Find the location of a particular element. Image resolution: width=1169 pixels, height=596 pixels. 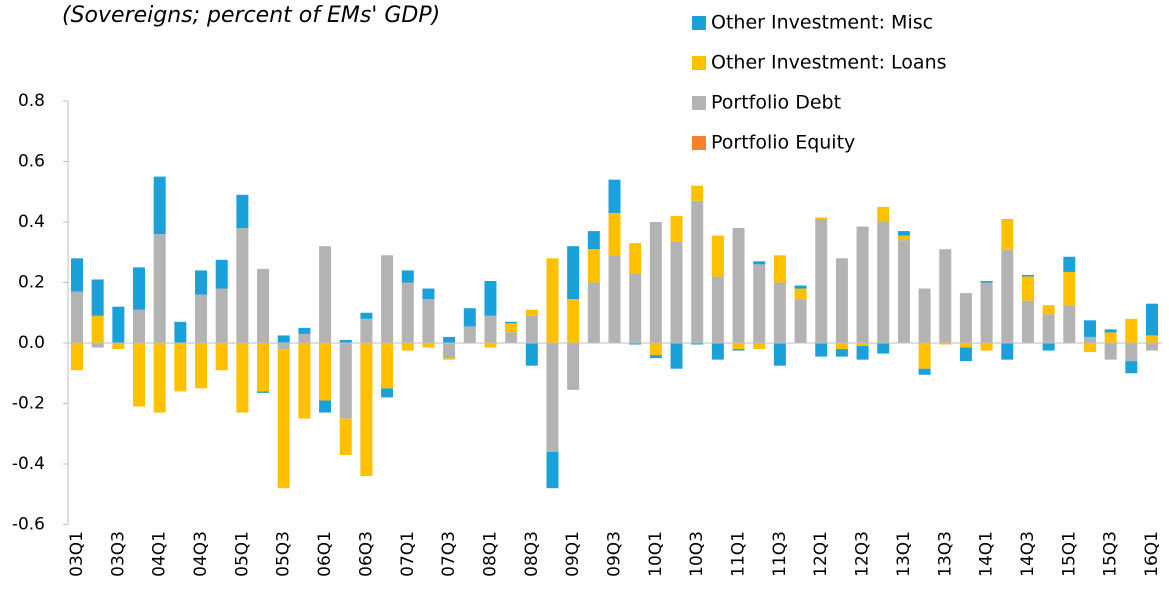

x-tick-label: 08Q1 is located at coordinates (490, 554).